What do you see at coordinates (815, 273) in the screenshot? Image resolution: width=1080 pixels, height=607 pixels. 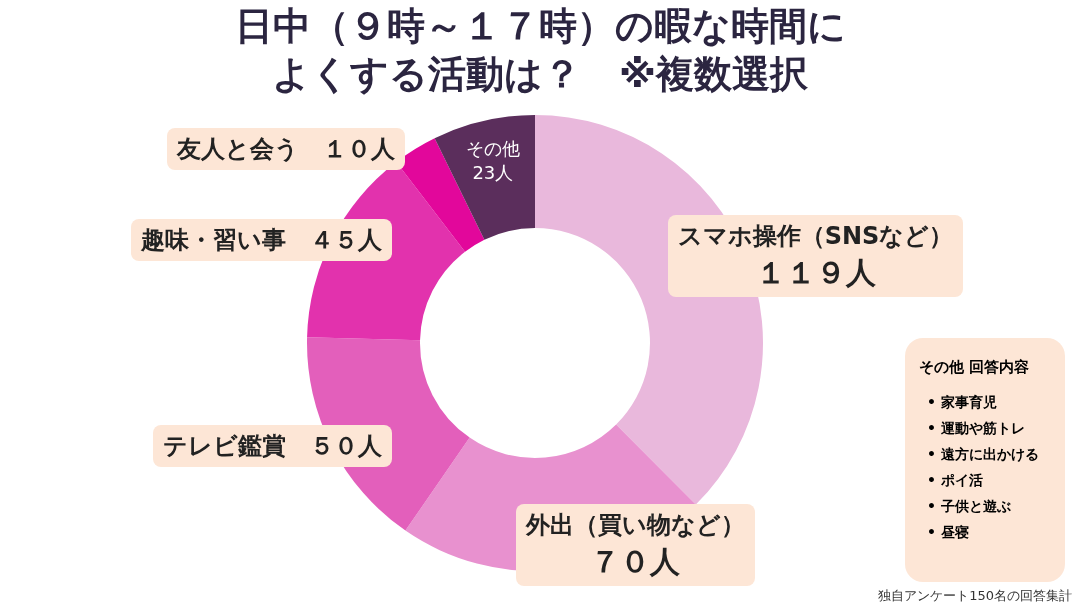 I see `data-label: １１９人` at bounding box center [815, 273].